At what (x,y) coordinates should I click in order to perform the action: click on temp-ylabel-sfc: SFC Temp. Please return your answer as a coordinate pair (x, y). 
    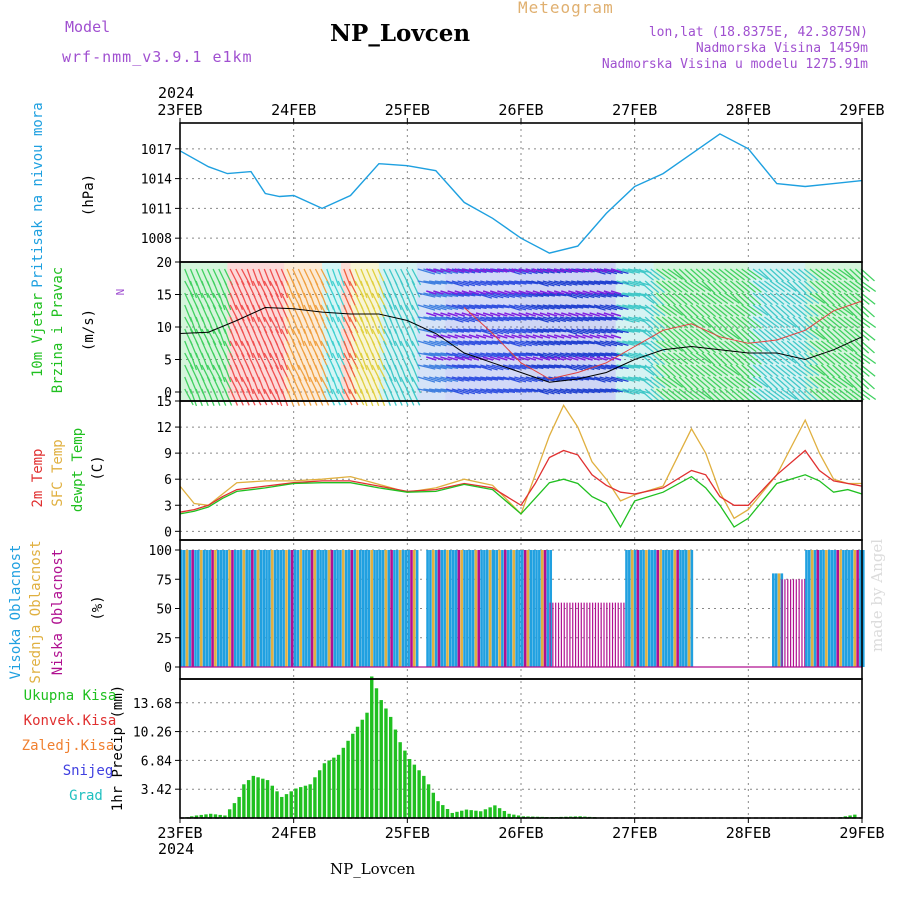
    Looking at the image, I should click on (58, 472).